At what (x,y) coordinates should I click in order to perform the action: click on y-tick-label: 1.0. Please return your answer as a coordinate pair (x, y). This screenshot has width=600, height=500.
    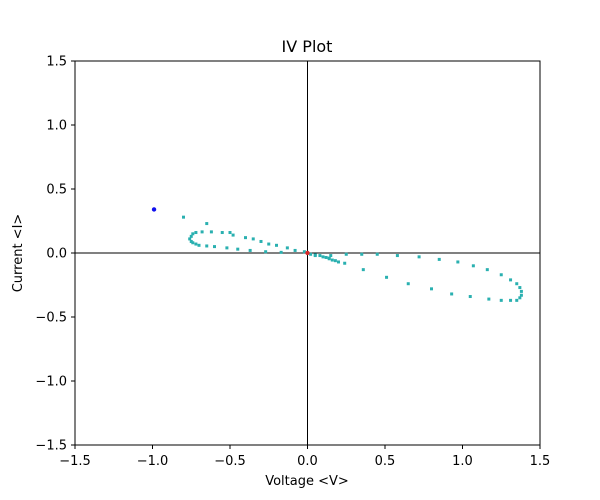
    Looking at the image, I should click on (56, 126).